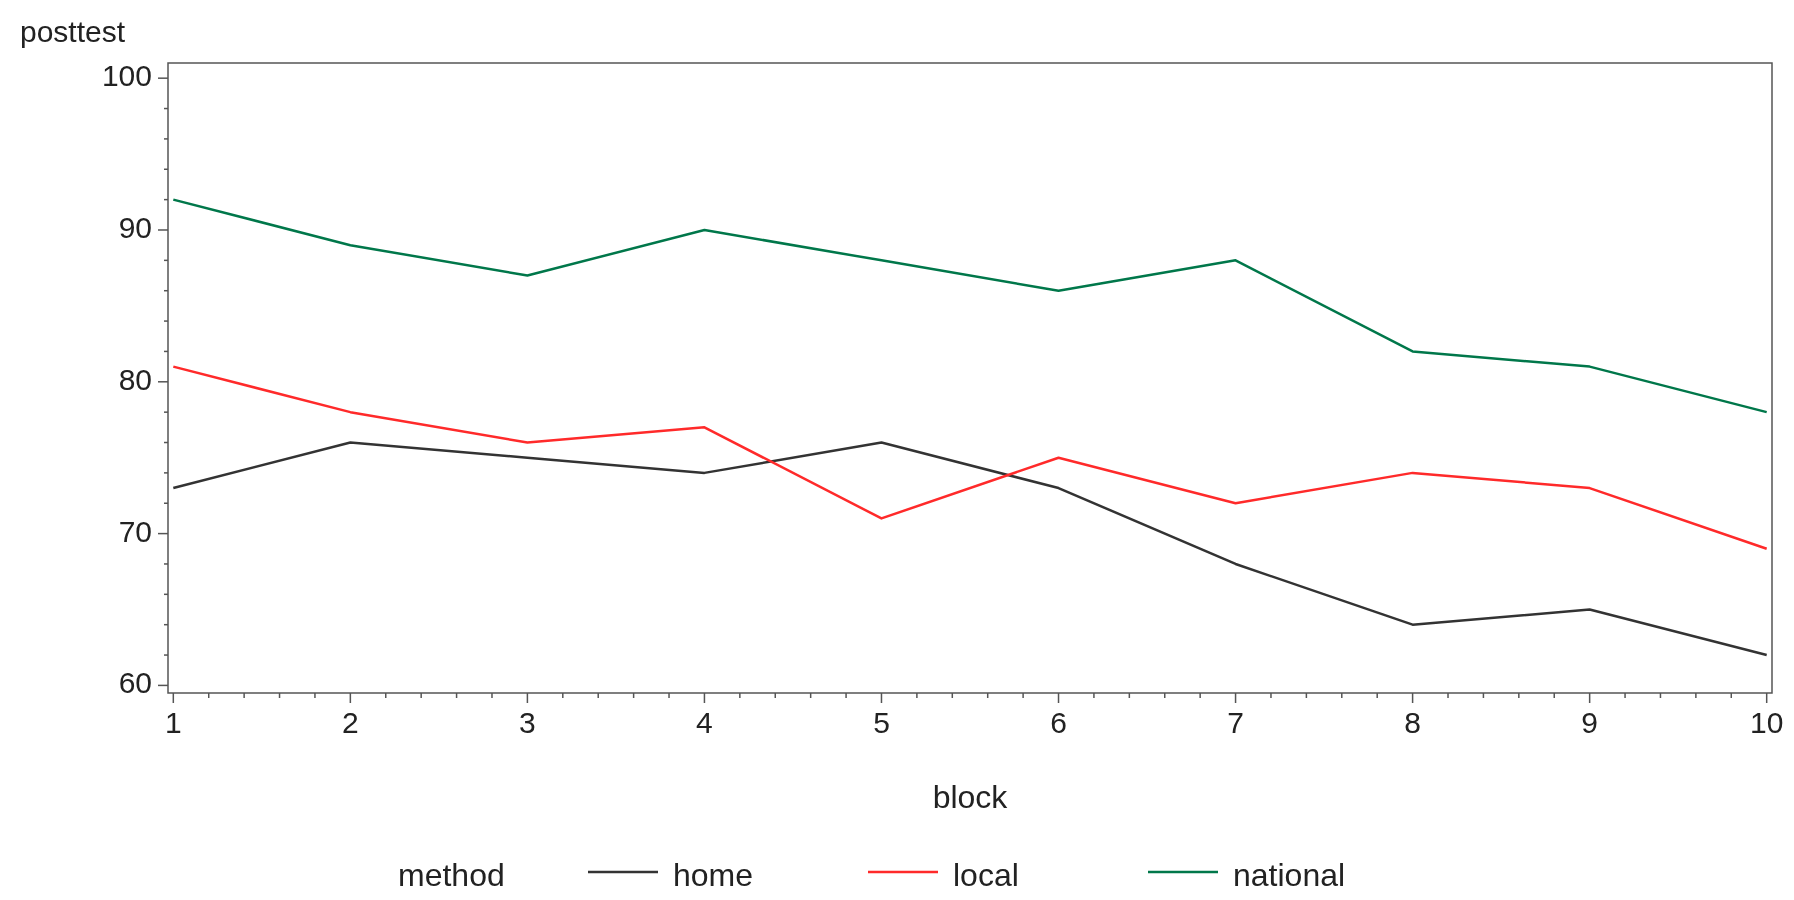 The image size is (1794, 900). Describe the element at coordinates (135, 227) in the screenshot. I see `y-tick-label: 90` at that location.